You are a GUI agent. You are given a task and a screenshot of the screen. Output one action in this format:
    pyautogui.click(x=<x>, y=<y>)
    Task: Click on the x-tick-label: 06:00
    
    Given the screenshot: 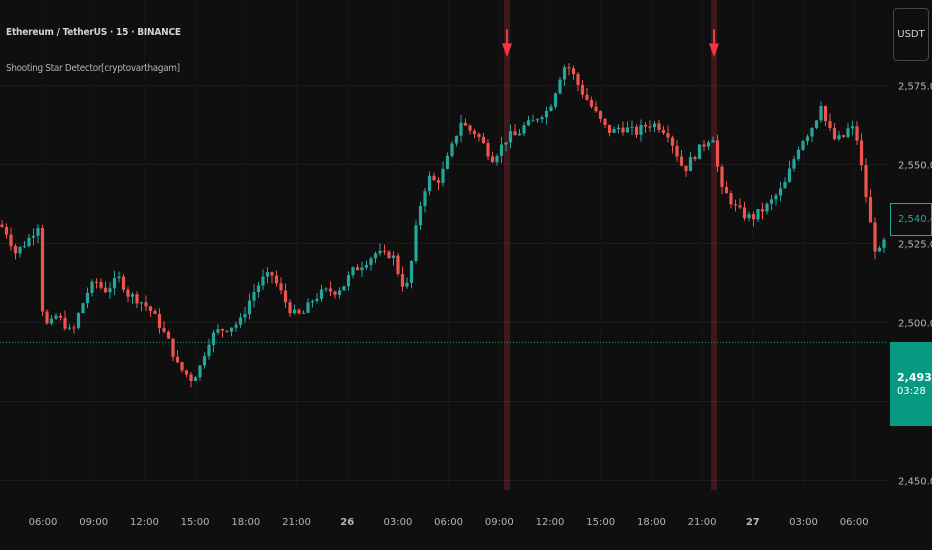 What is the action you would take?
    pyautogui.click(x=43, y=522)
    